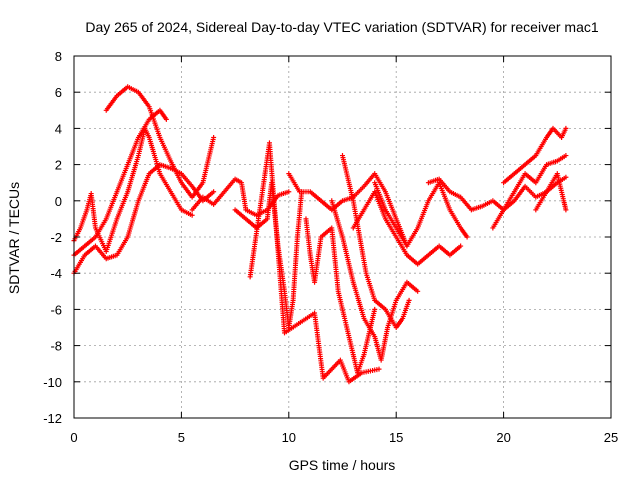 The height and width of the screenshot is (480, 640). I want to click on y-tick-label: -4, so click(56, 273).